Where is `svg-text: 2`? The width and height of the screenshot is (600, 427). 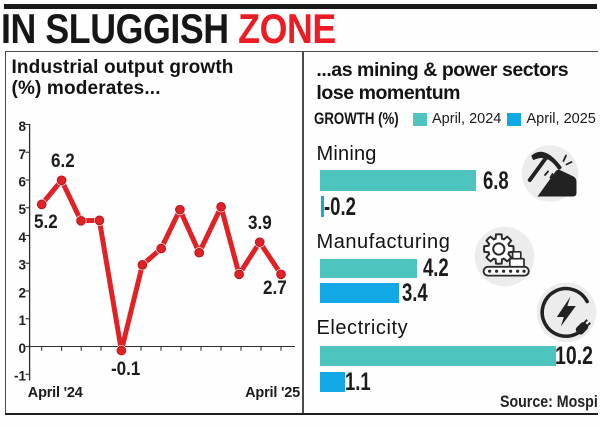 svg-text: 2 is located at coordinates (22, 293).